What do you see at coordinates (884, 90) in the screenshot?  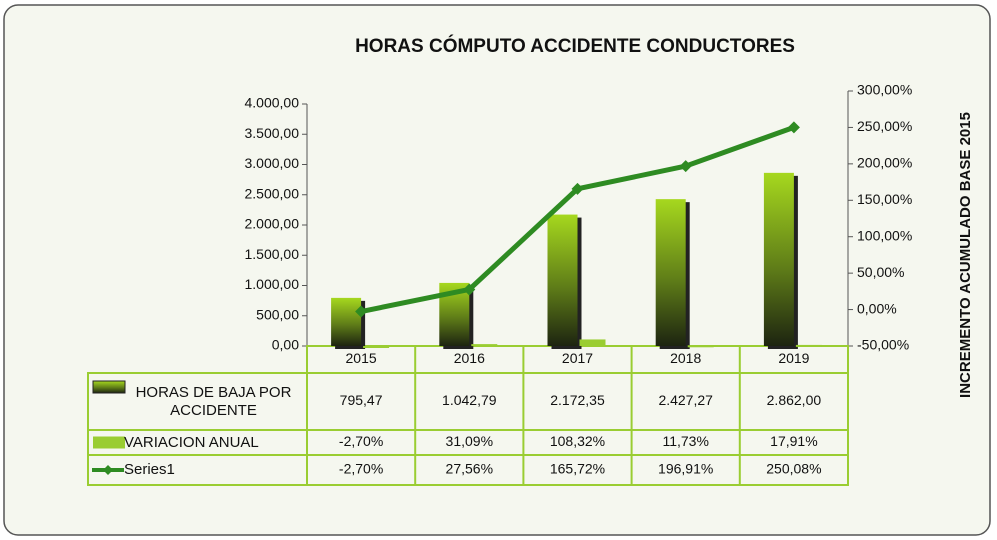 I see `y2-tick-label: 300,00%` at bounding box center [884, 90].